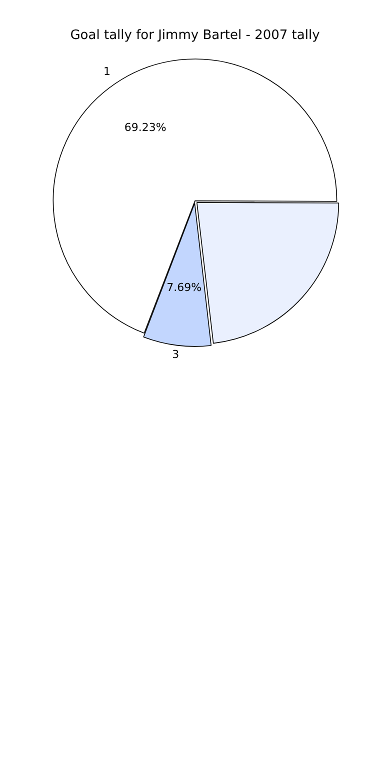 This screenshot has height=780, width=390. What do you see at coordinates (184, 287) in the screenshot?
I see `data-label: 7.69%` at bounding box center [184, 287].